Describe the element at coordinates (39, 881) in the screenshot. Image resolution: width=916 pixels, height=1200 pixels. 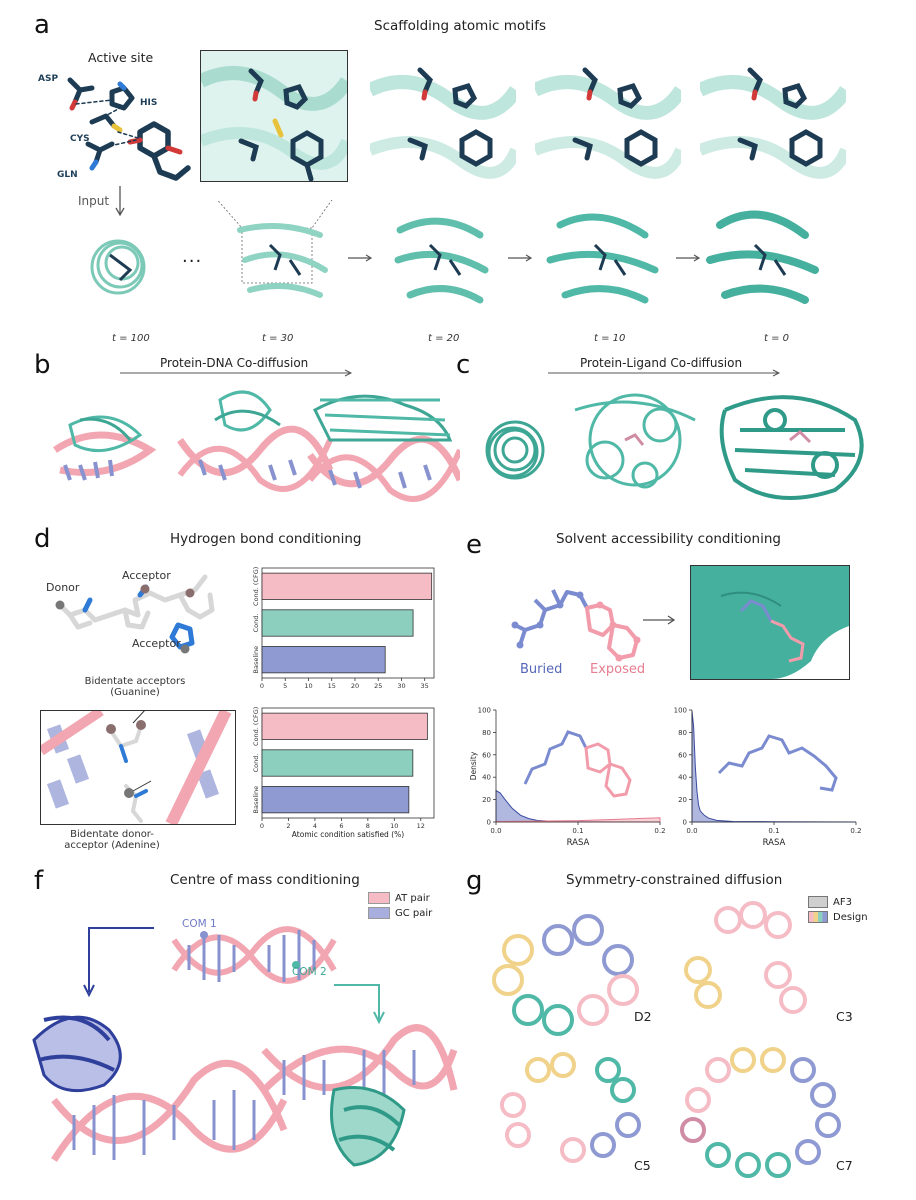
I see `panel-f-label: f` at that location.